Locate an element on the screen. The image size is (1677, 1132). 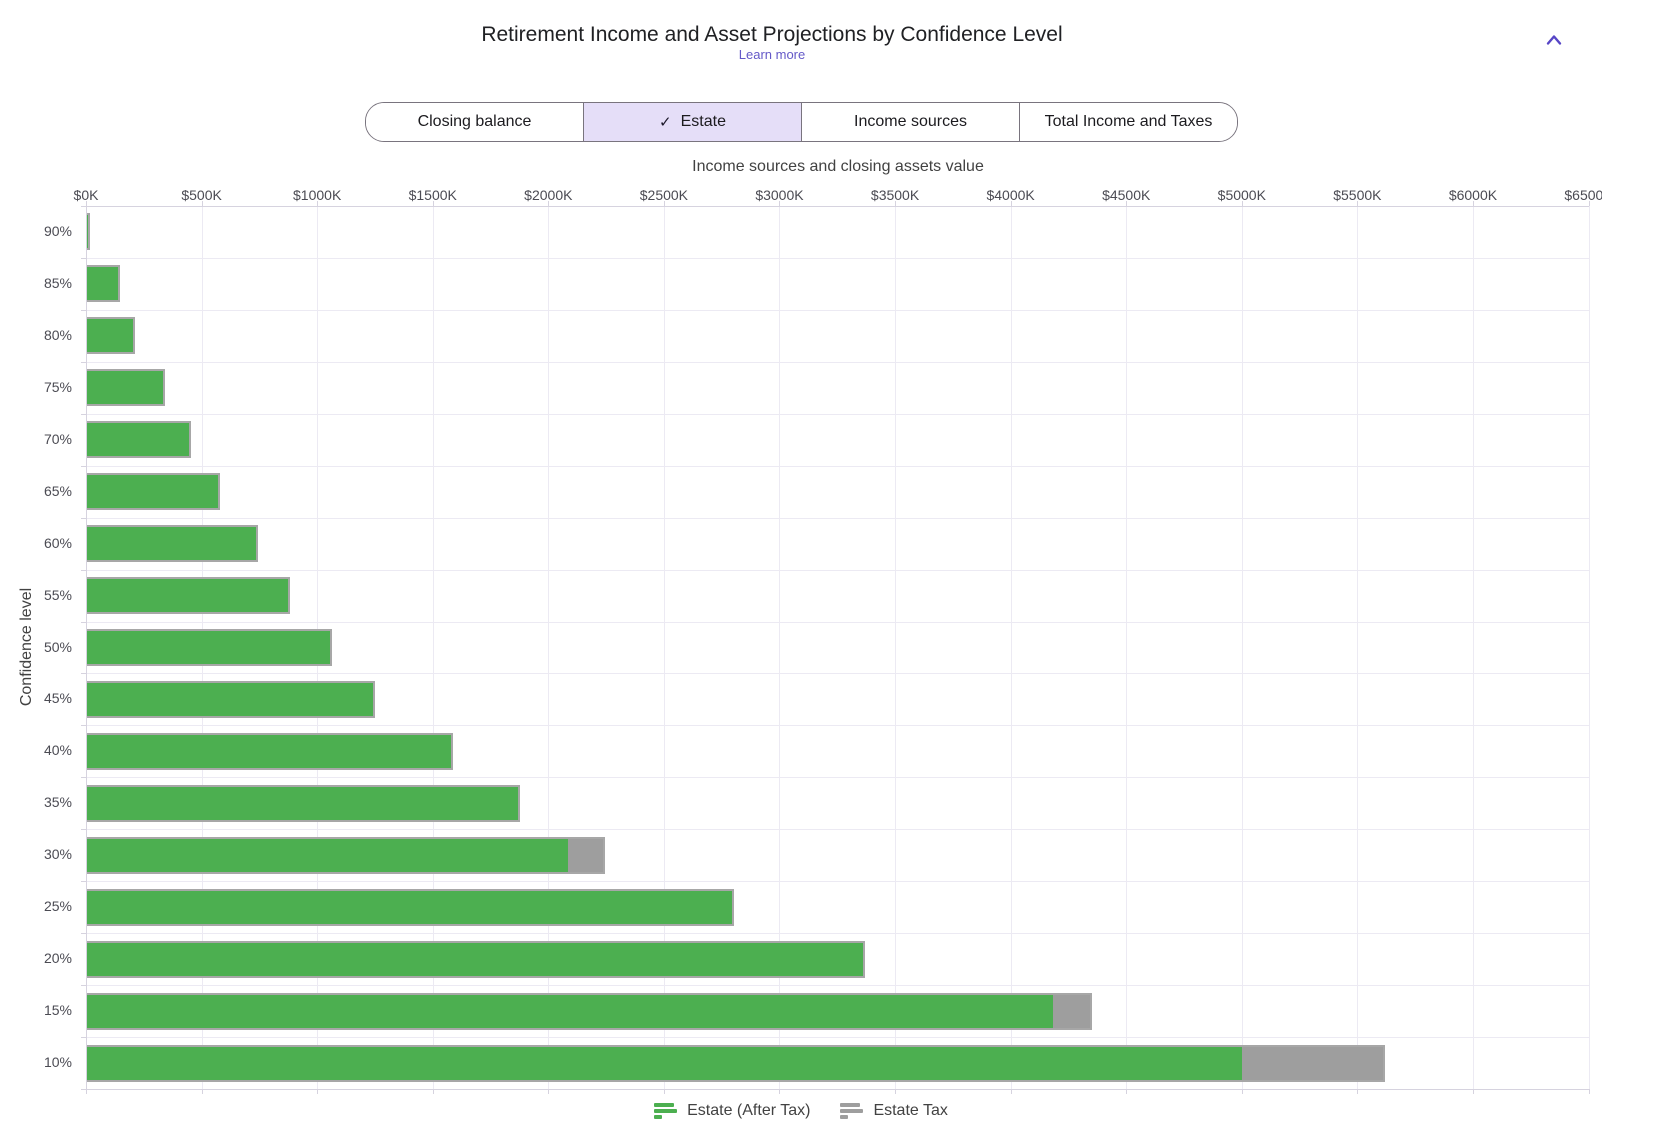
bar-row-65% is located at coordinates (154, 492).